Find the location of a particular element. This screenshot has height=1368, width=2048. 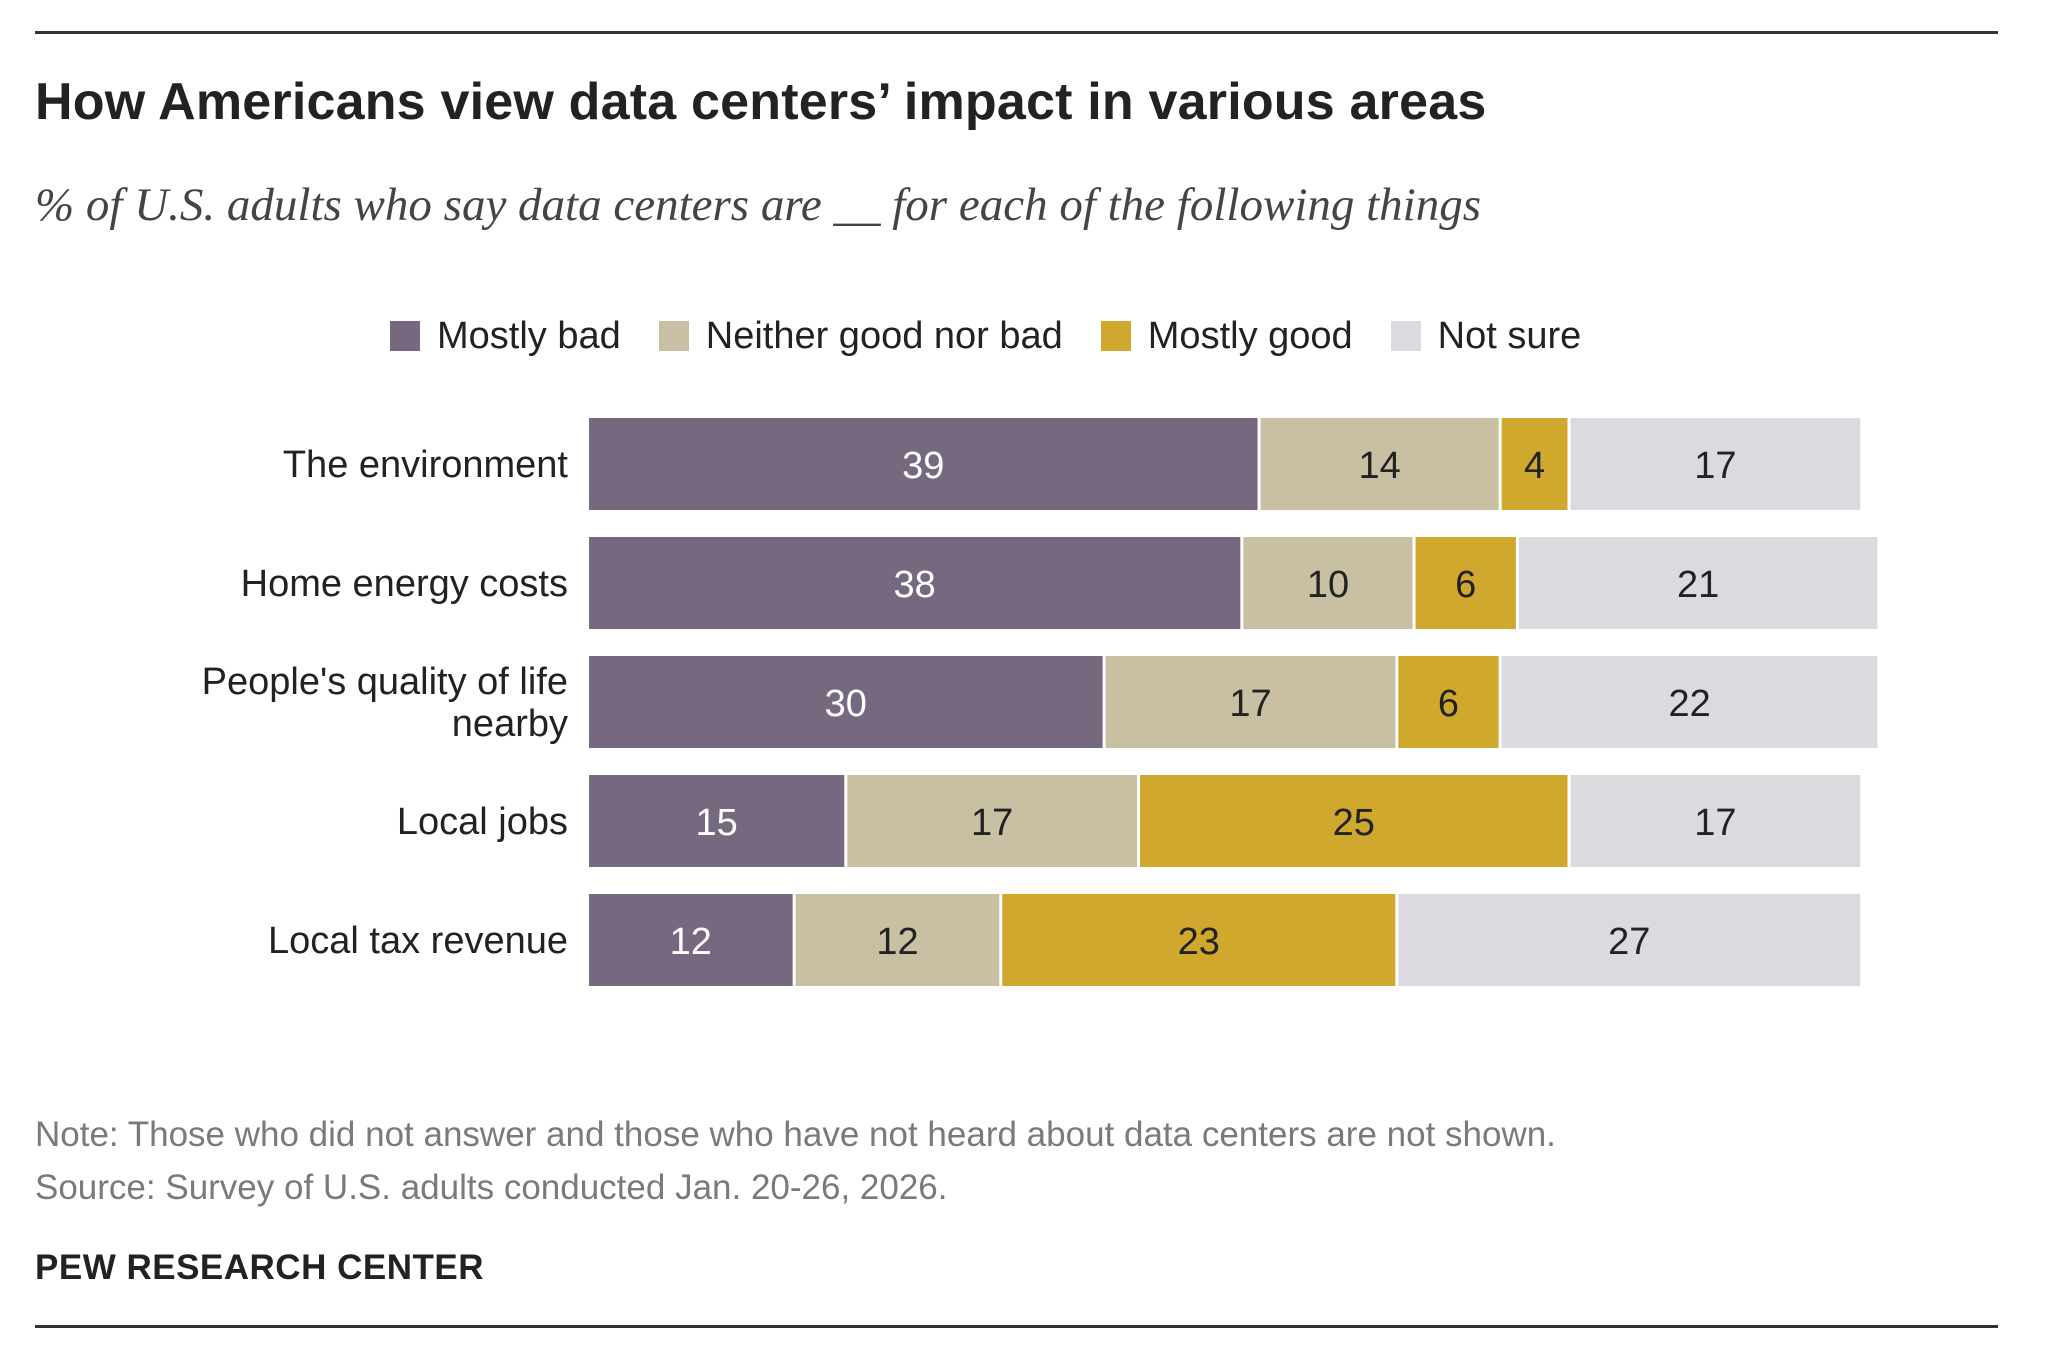

bar-not-sure-local-tax-revenue is located at coordinates (1629, 940).